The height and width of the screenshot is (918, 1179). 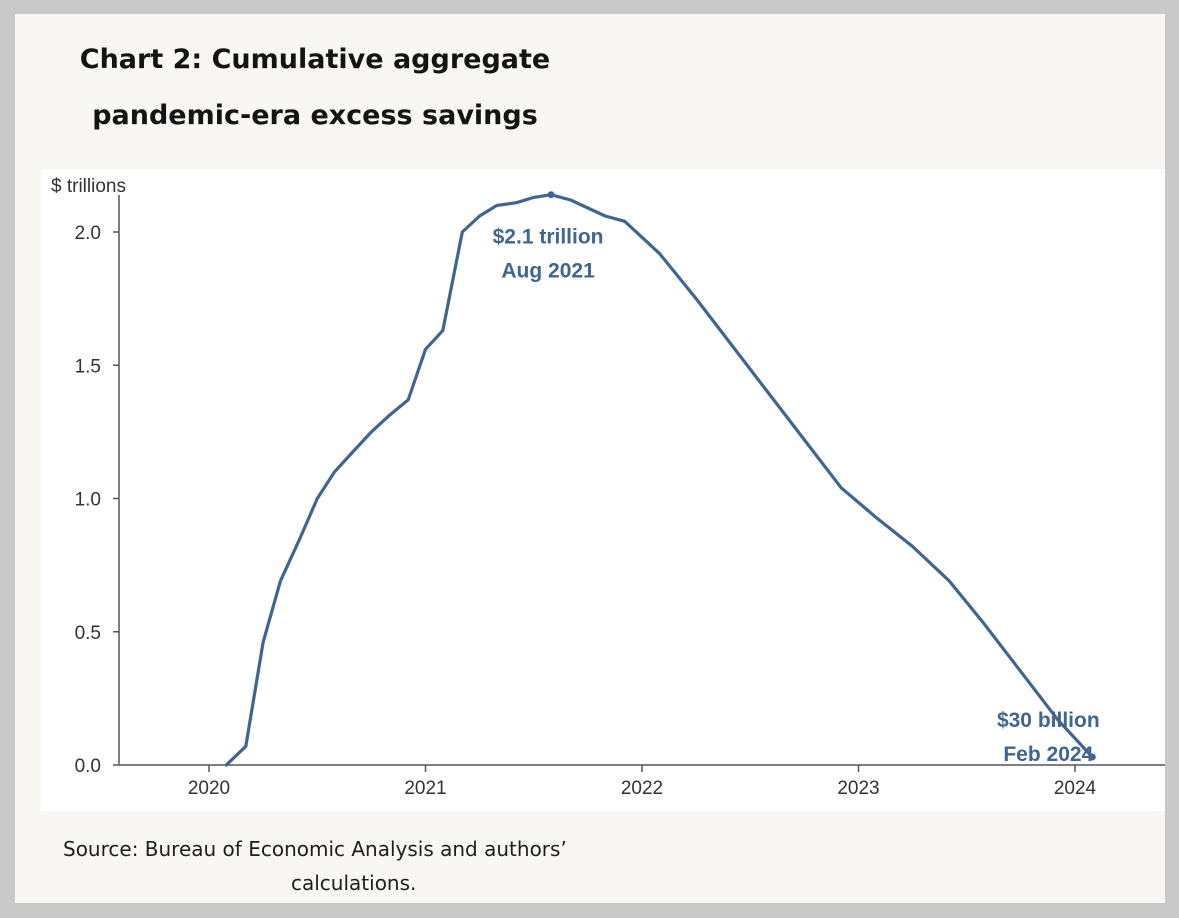 I want to click on x-tick-label-4: 2024, so click(x=1075, y=788).